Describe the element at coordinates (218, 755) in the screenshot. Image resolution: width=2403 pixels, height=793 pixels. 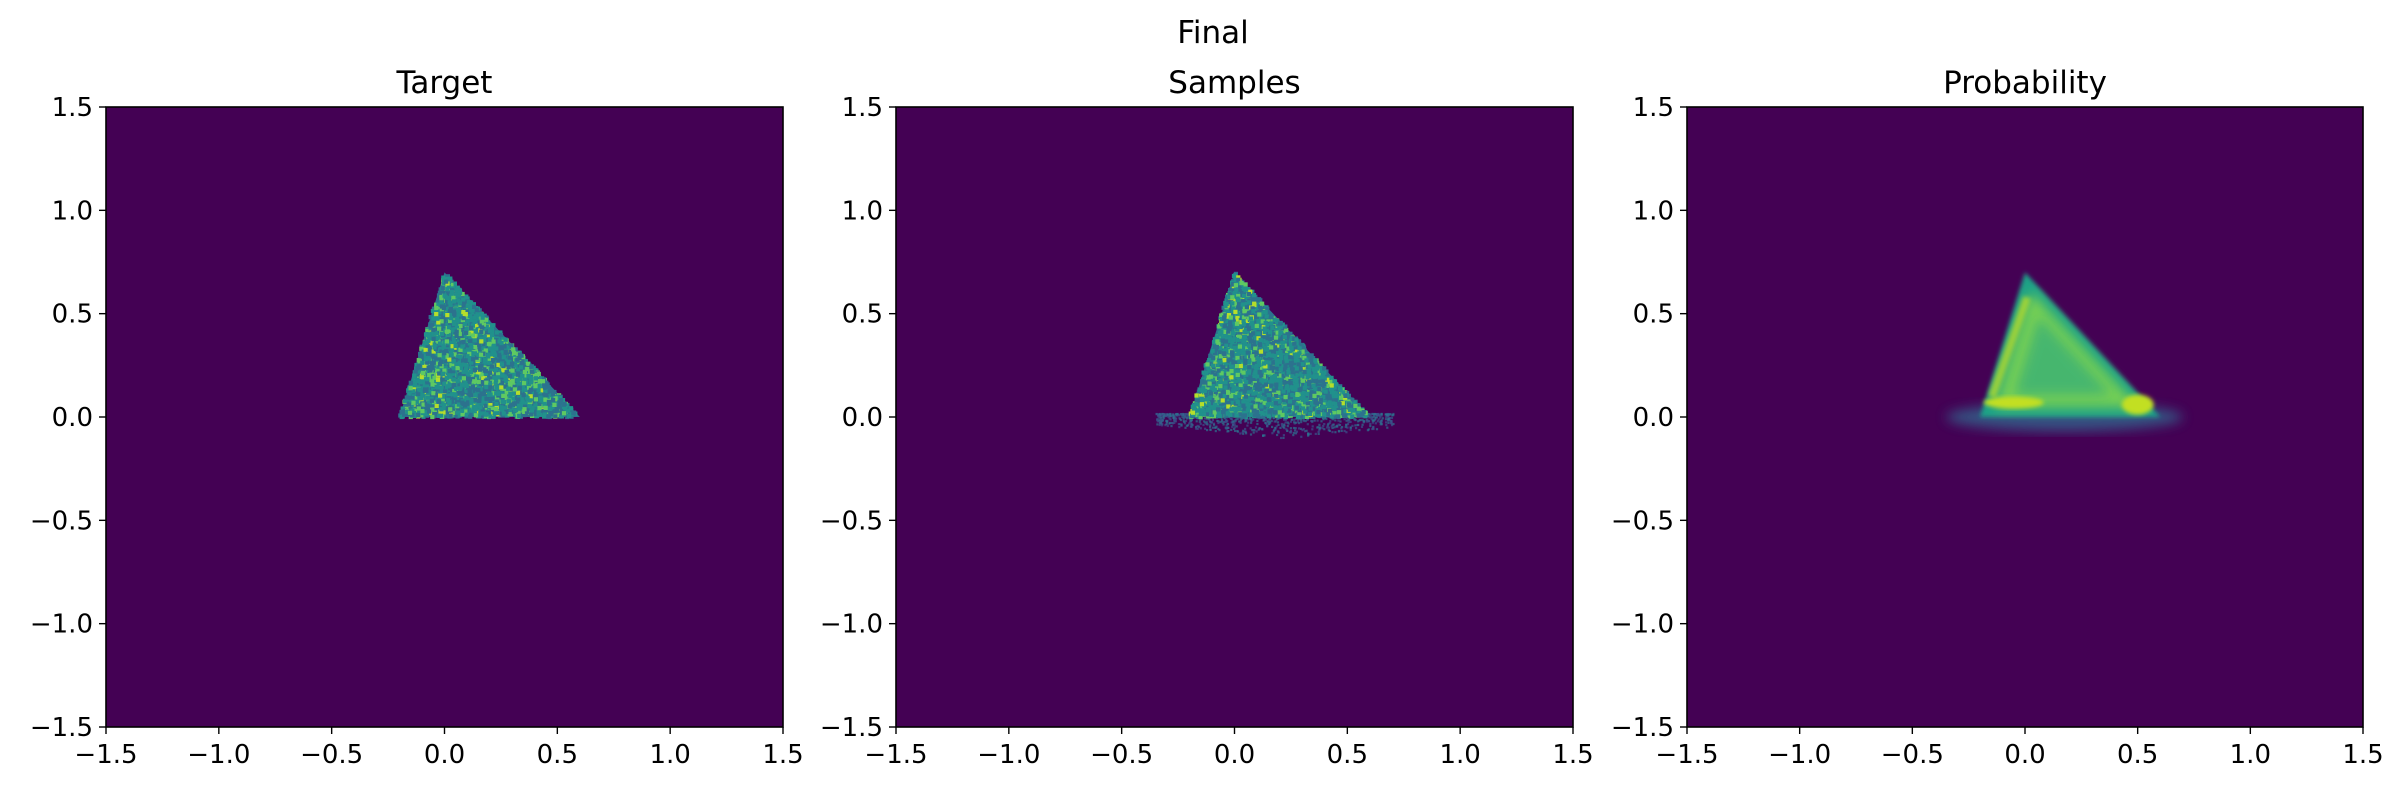
I see `x-tick-label: −1.0` at that location.